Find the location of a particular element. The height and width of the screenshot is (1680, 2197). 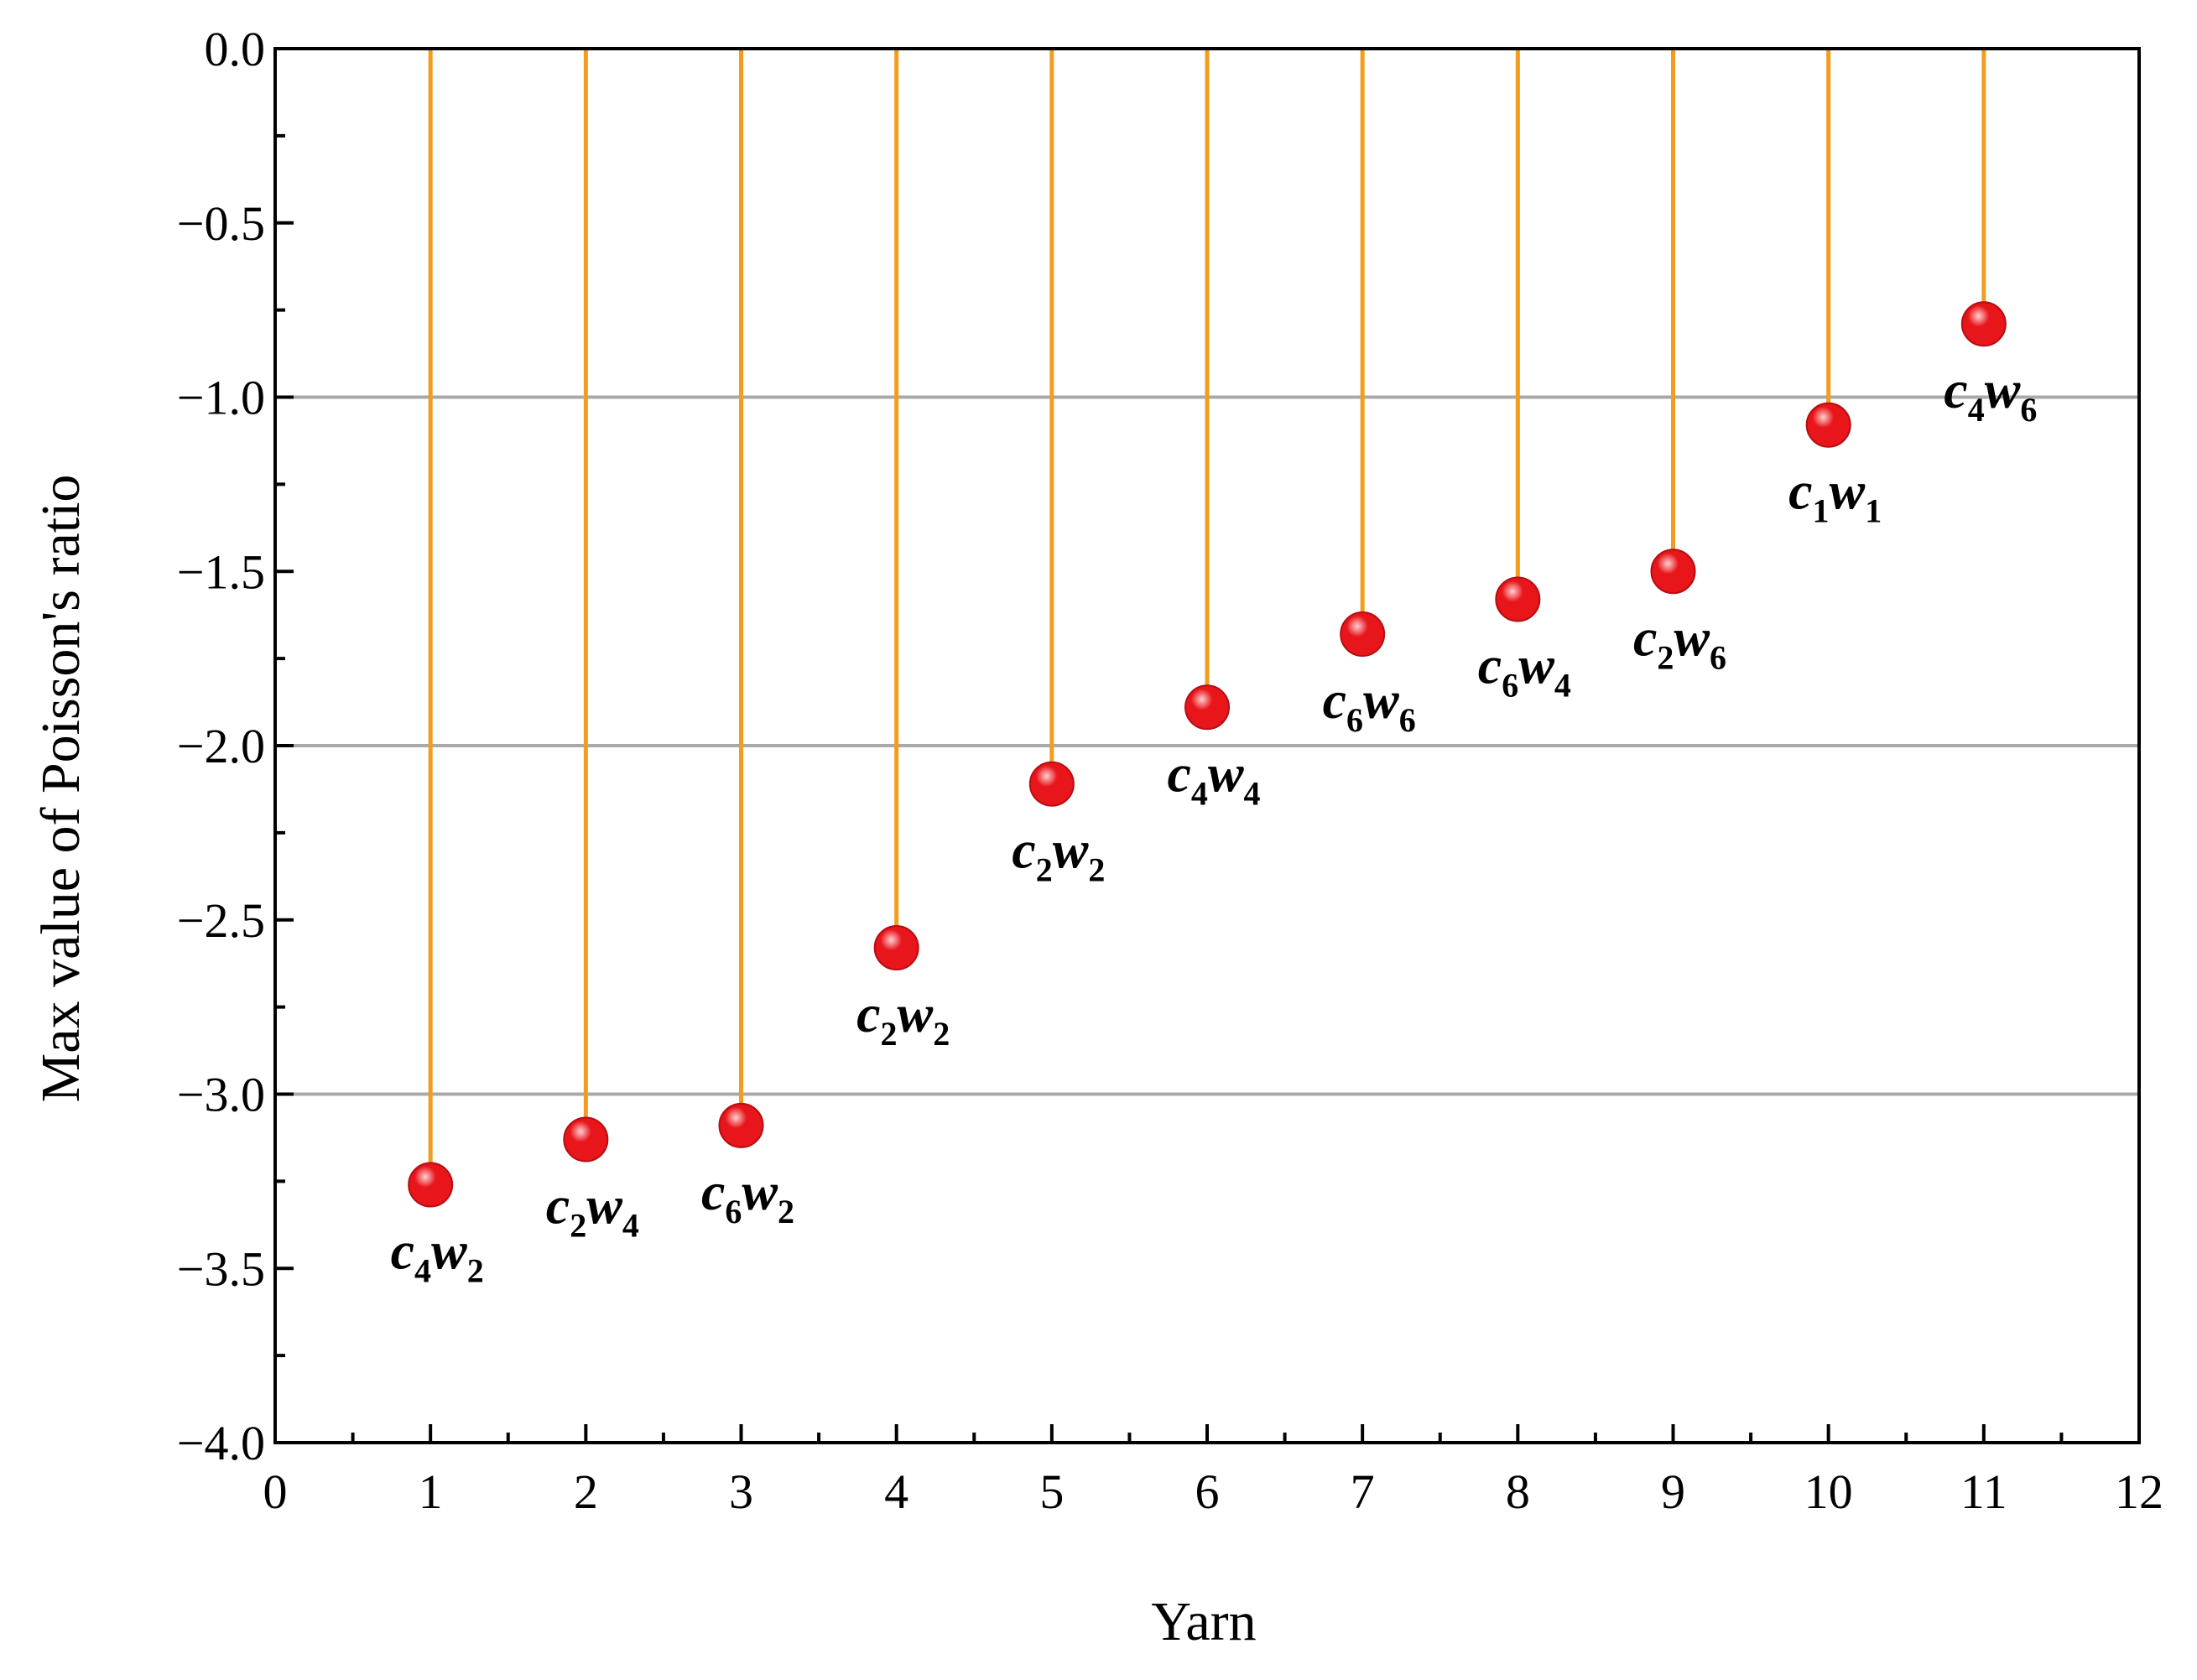

x-tick-label: 9 is located at coordinates (1673, 1491).